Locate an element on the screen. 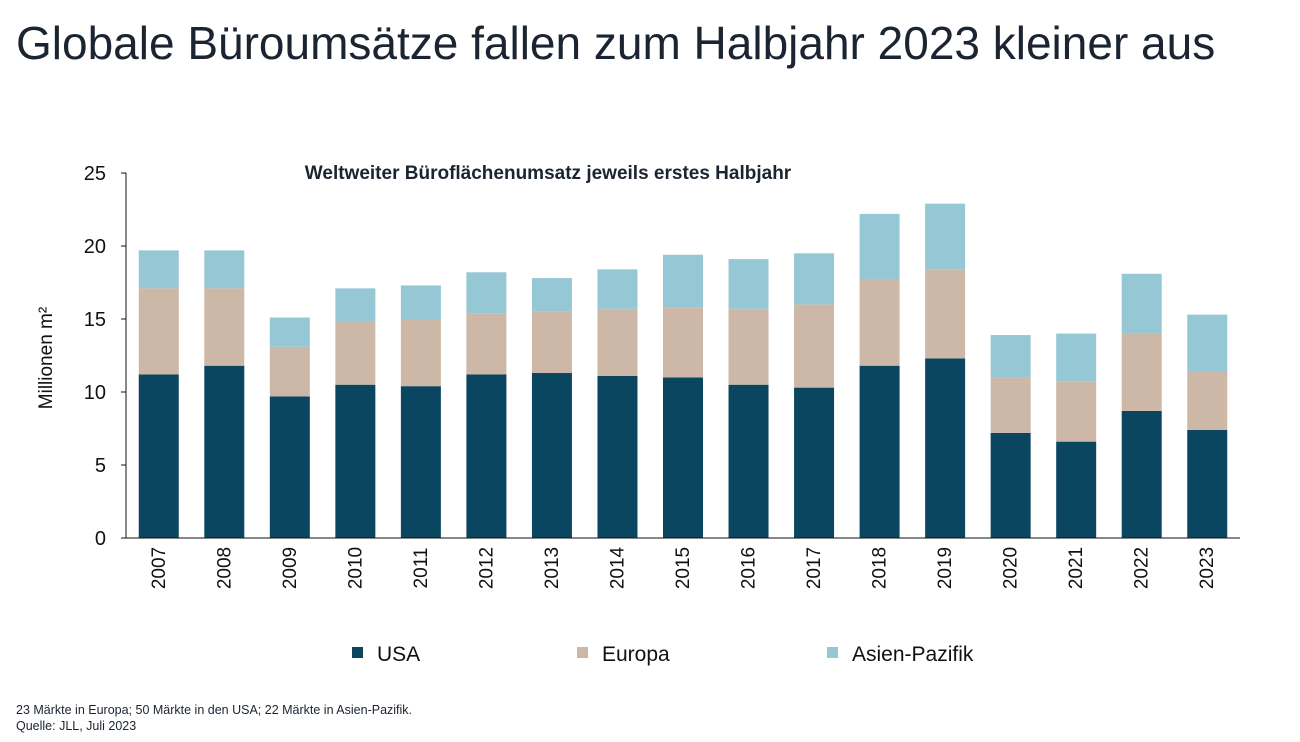  x-tick-label-2017: 2017 is located at coordinates (814, 568).